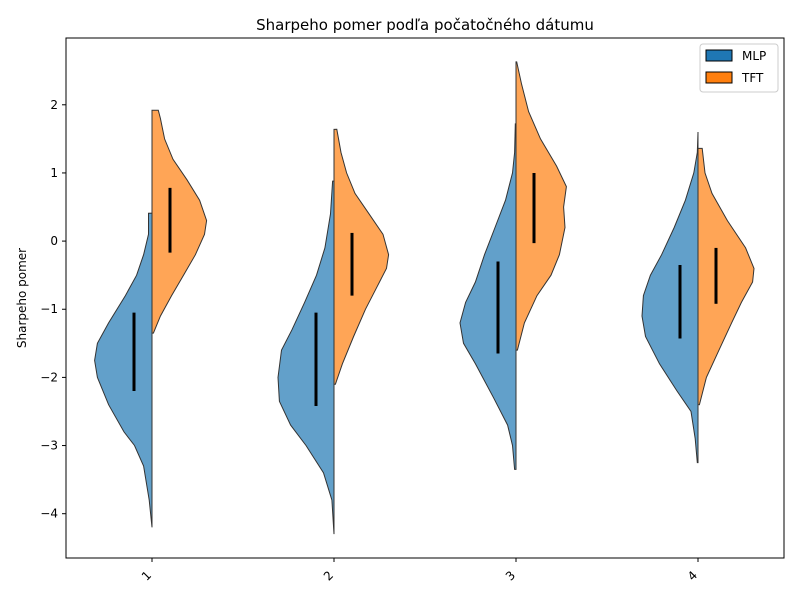 Image resolution: width=800 pixels, height=600 pixels. I want to click on y-tick-label: −2, so click(49, 377).